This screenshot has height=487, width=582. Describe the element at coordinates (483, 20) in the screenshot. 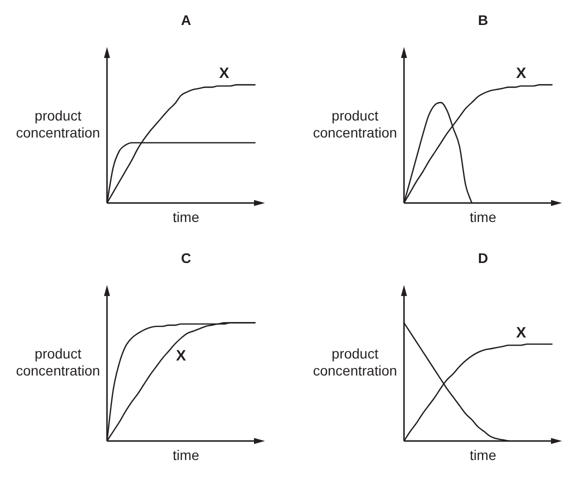

I see `chart-title: B` at that location.